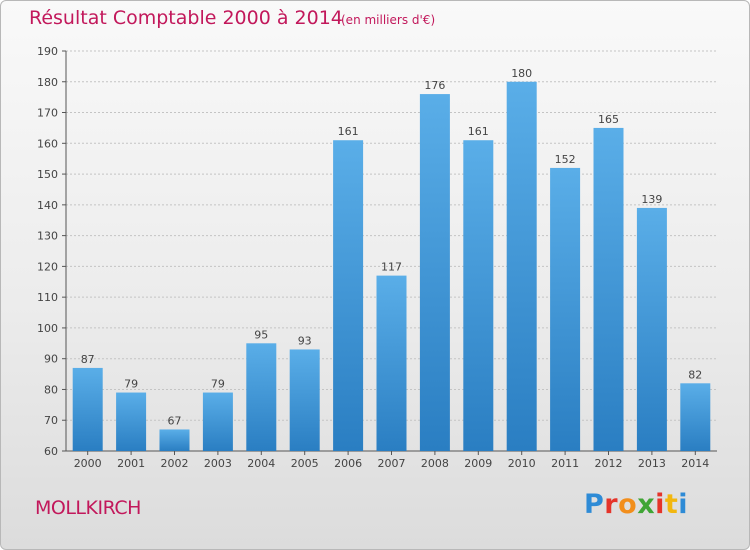  What do you see at coordinates (47, 205) in the screenshot?
I see `y-tick-label: 140` at bounding box center [47, 205].